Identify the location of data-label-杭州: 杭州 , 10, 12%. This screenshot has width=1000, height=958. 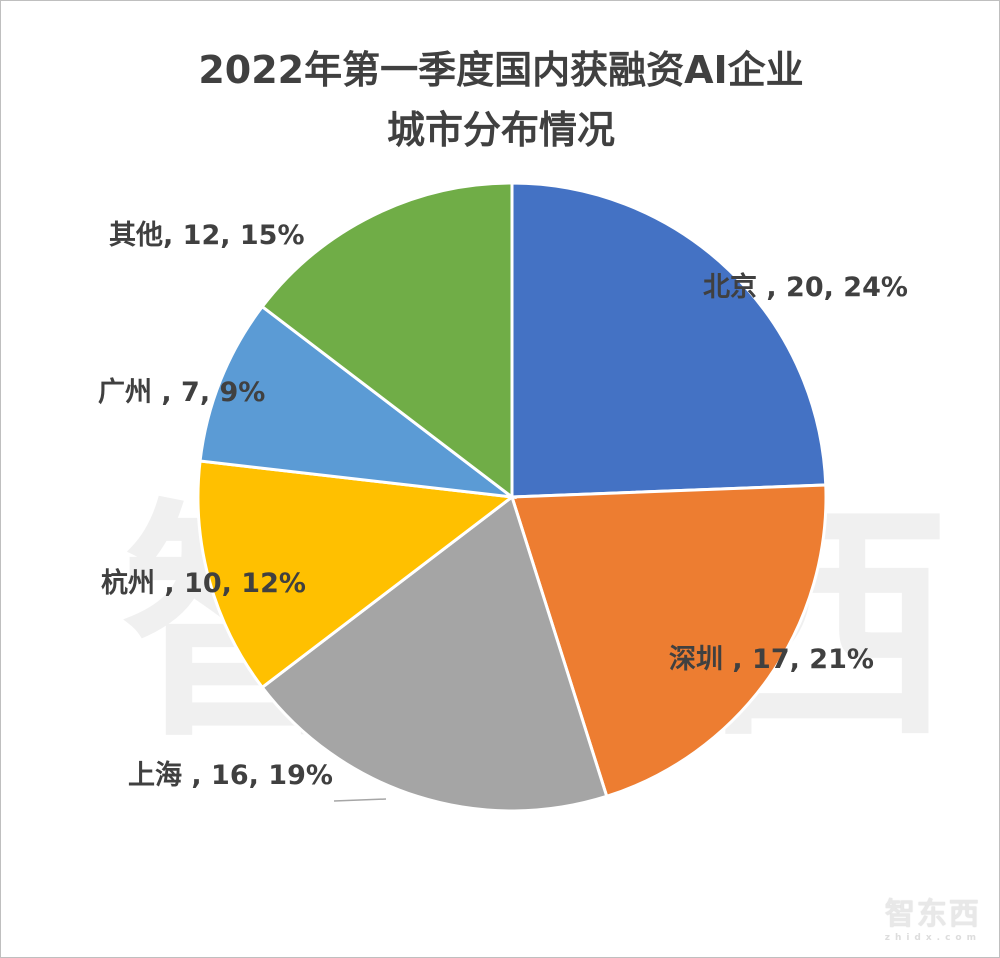
(203, 583).